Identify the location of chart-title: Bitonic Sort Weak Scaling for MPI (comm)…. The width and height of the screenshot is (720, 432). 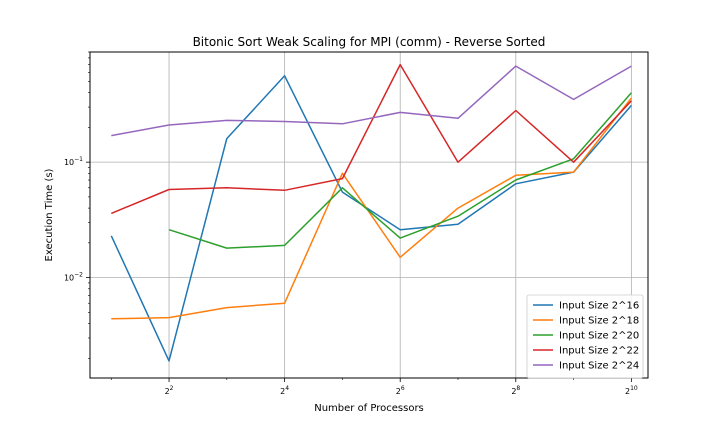
(369, 42).